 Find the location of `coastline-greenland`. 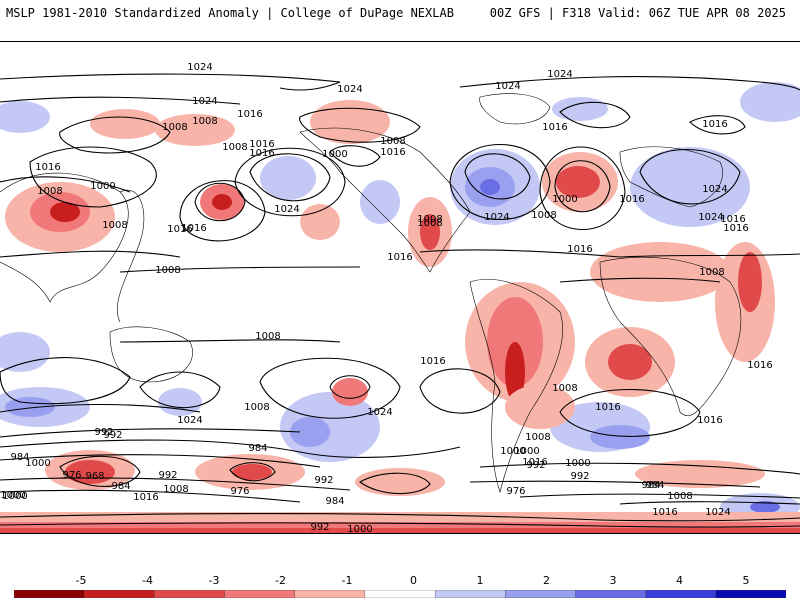

coastline-greenland is located at coordinates (515, 109).